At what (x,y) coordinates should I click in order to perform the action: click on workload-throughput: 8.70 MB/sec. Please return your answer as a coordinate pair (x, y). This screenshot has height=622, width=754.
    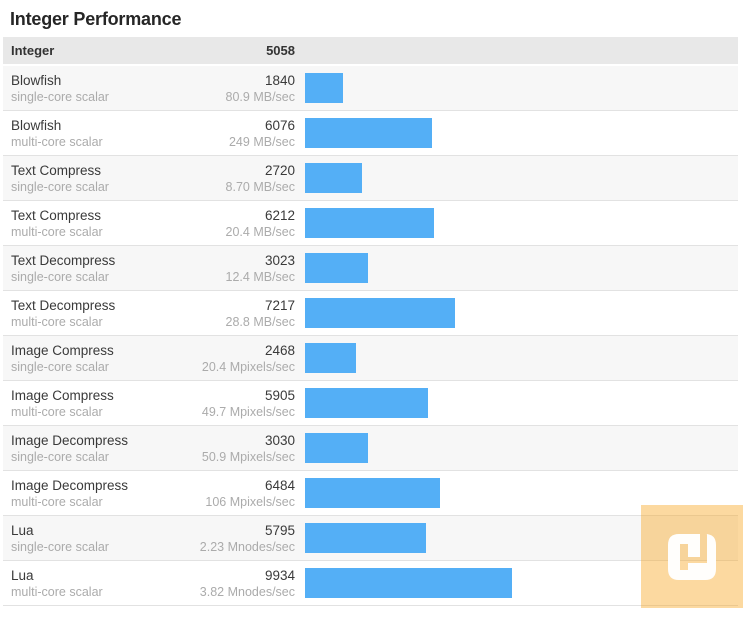
    Looking at the image, I should click on (260, 187).